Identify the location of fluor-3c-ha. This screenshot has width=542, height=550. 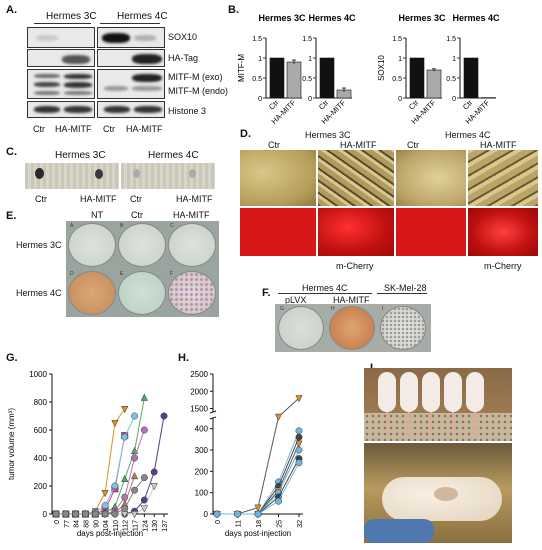
(356, 232).